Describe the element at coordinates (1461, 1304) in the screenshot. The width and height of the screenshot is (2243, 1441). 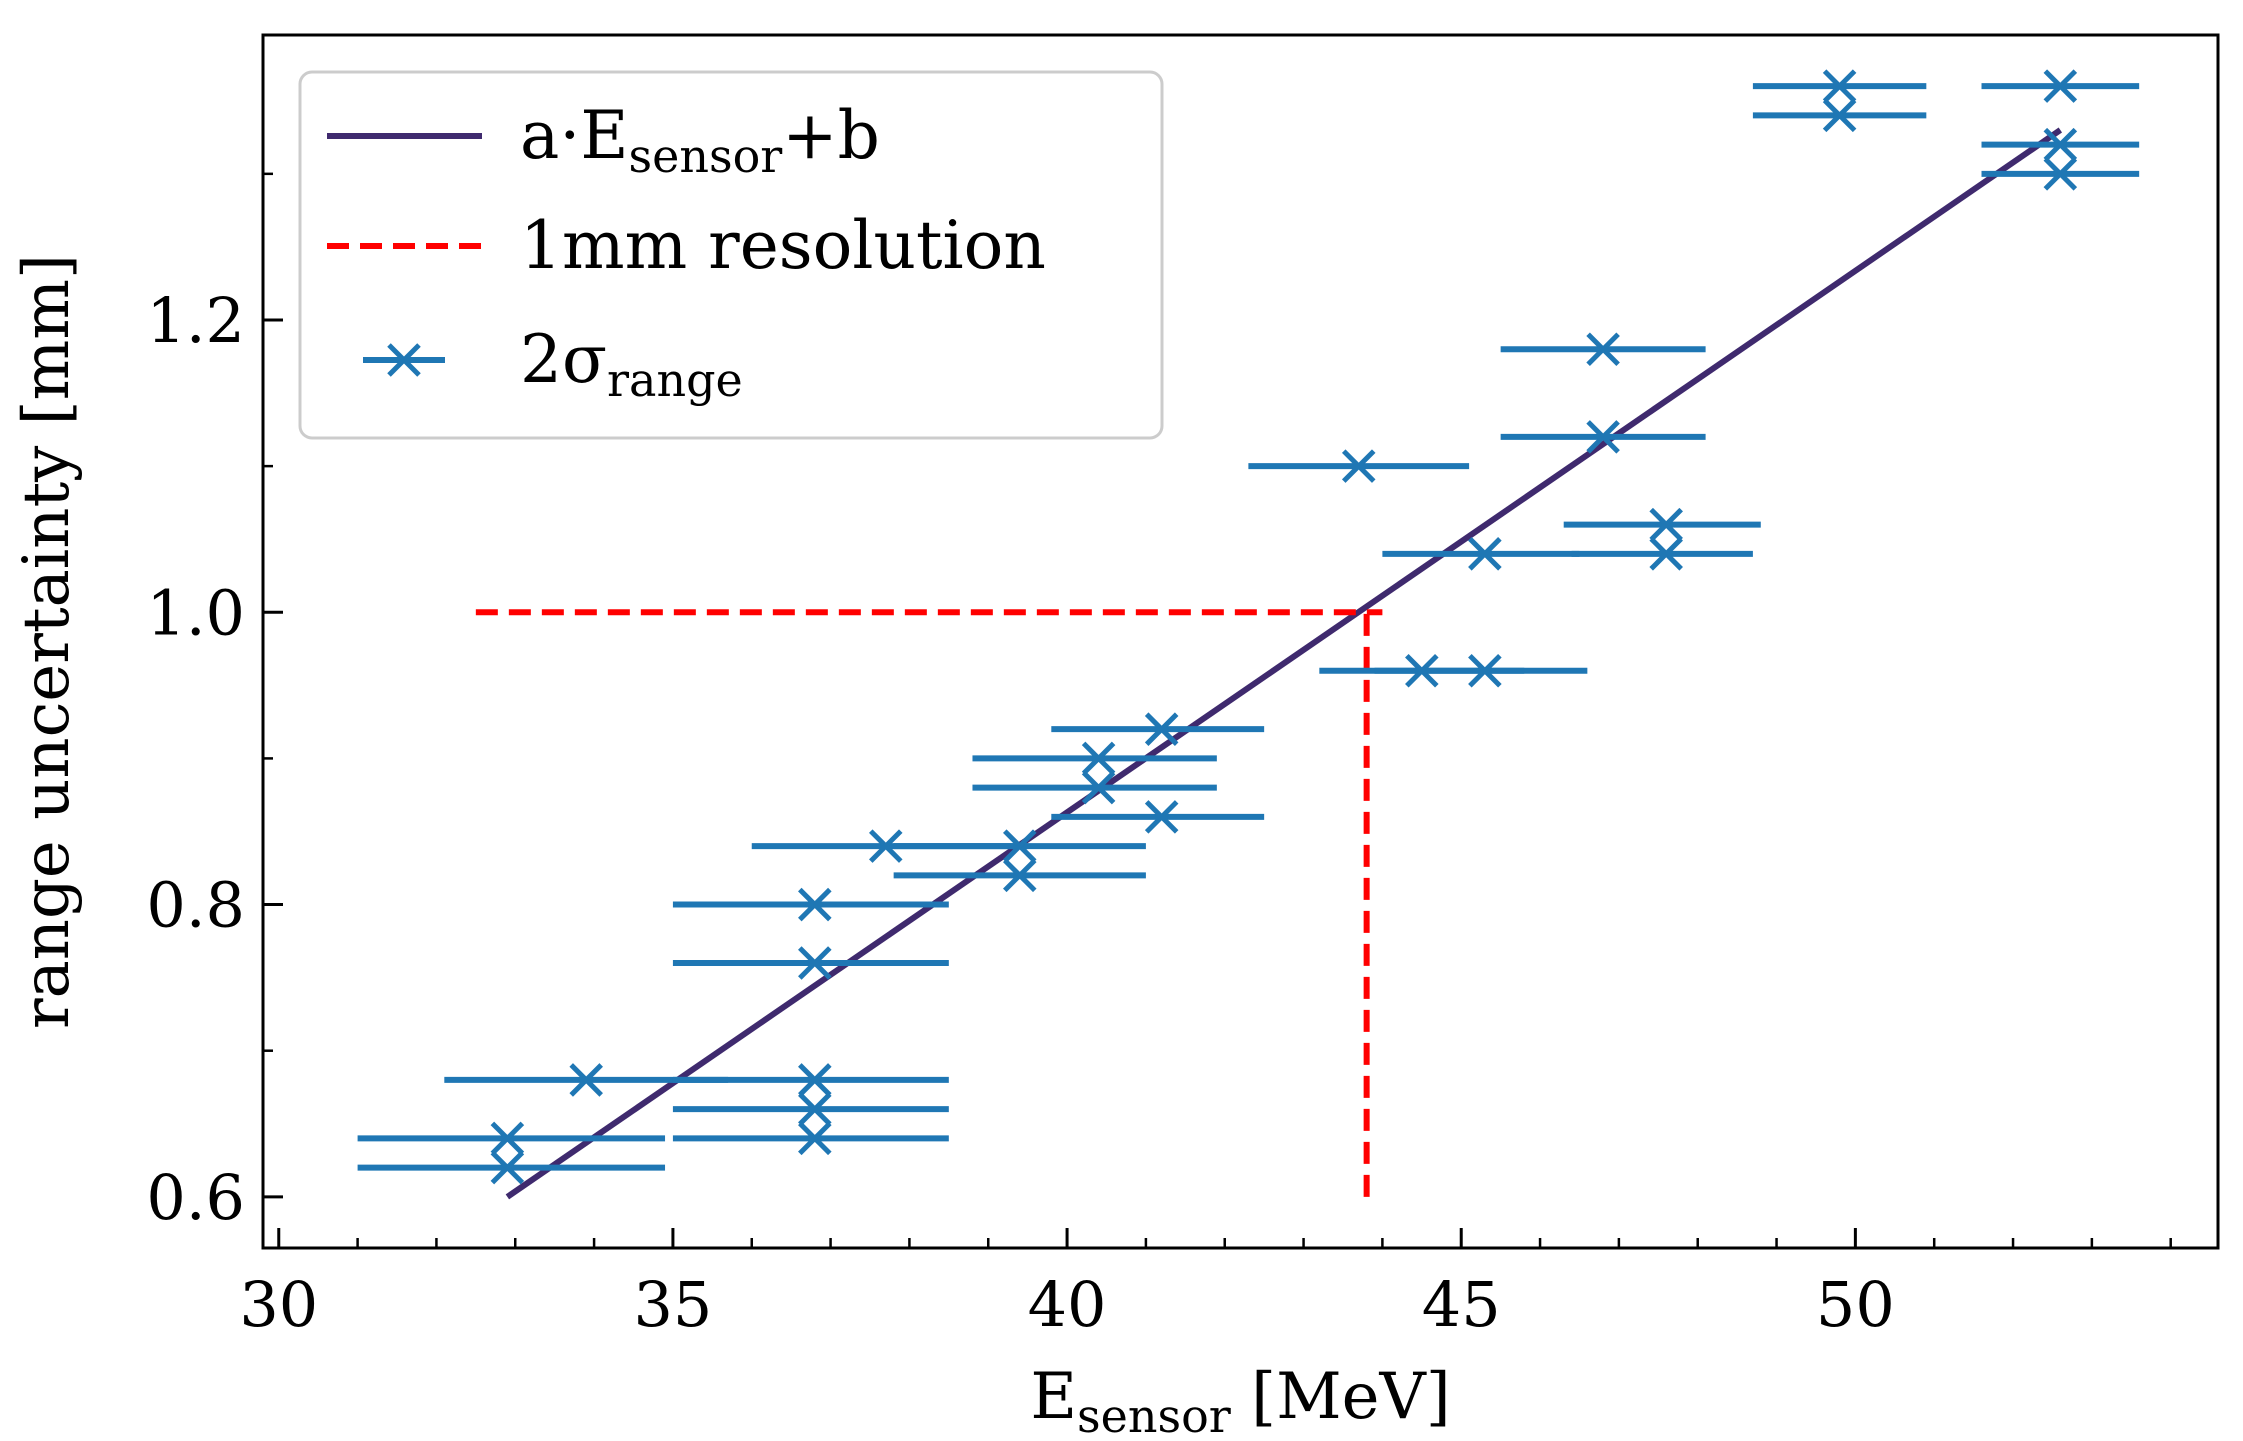
I see `x-tick-label: 45` at that location.